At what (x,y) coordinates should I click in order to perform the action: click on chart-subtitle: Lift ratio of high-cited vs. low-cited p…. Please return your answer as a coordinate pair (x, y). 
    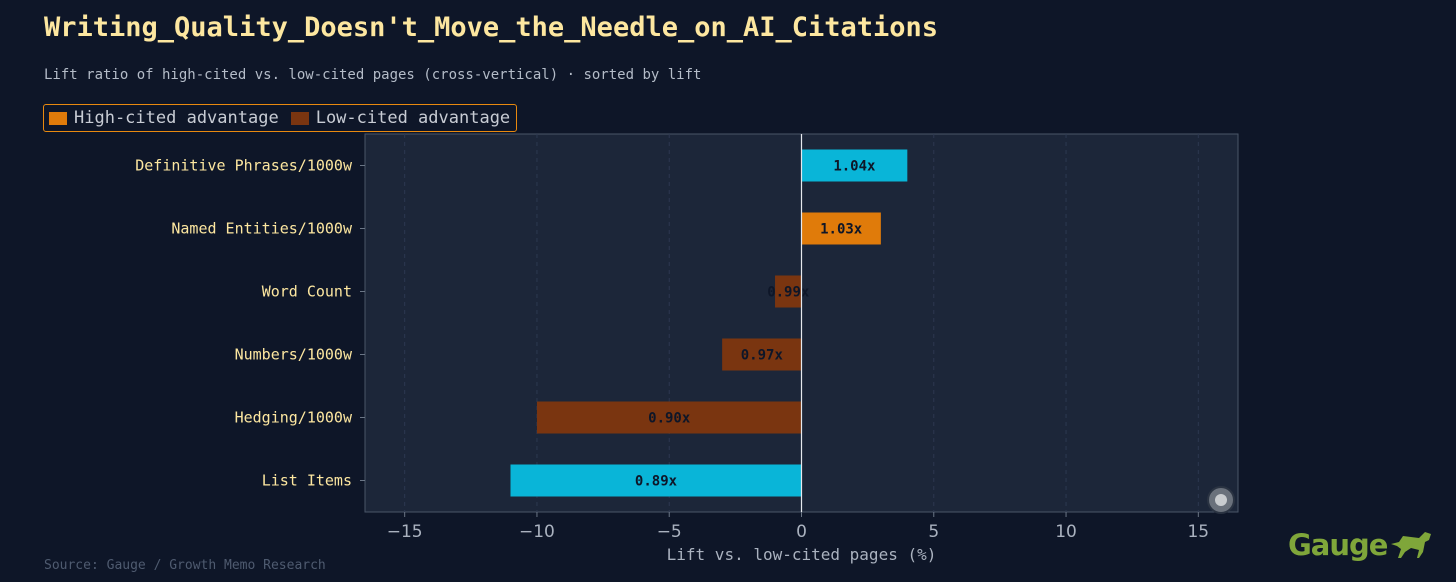
    Looking at the image, I should click on (373, 75).